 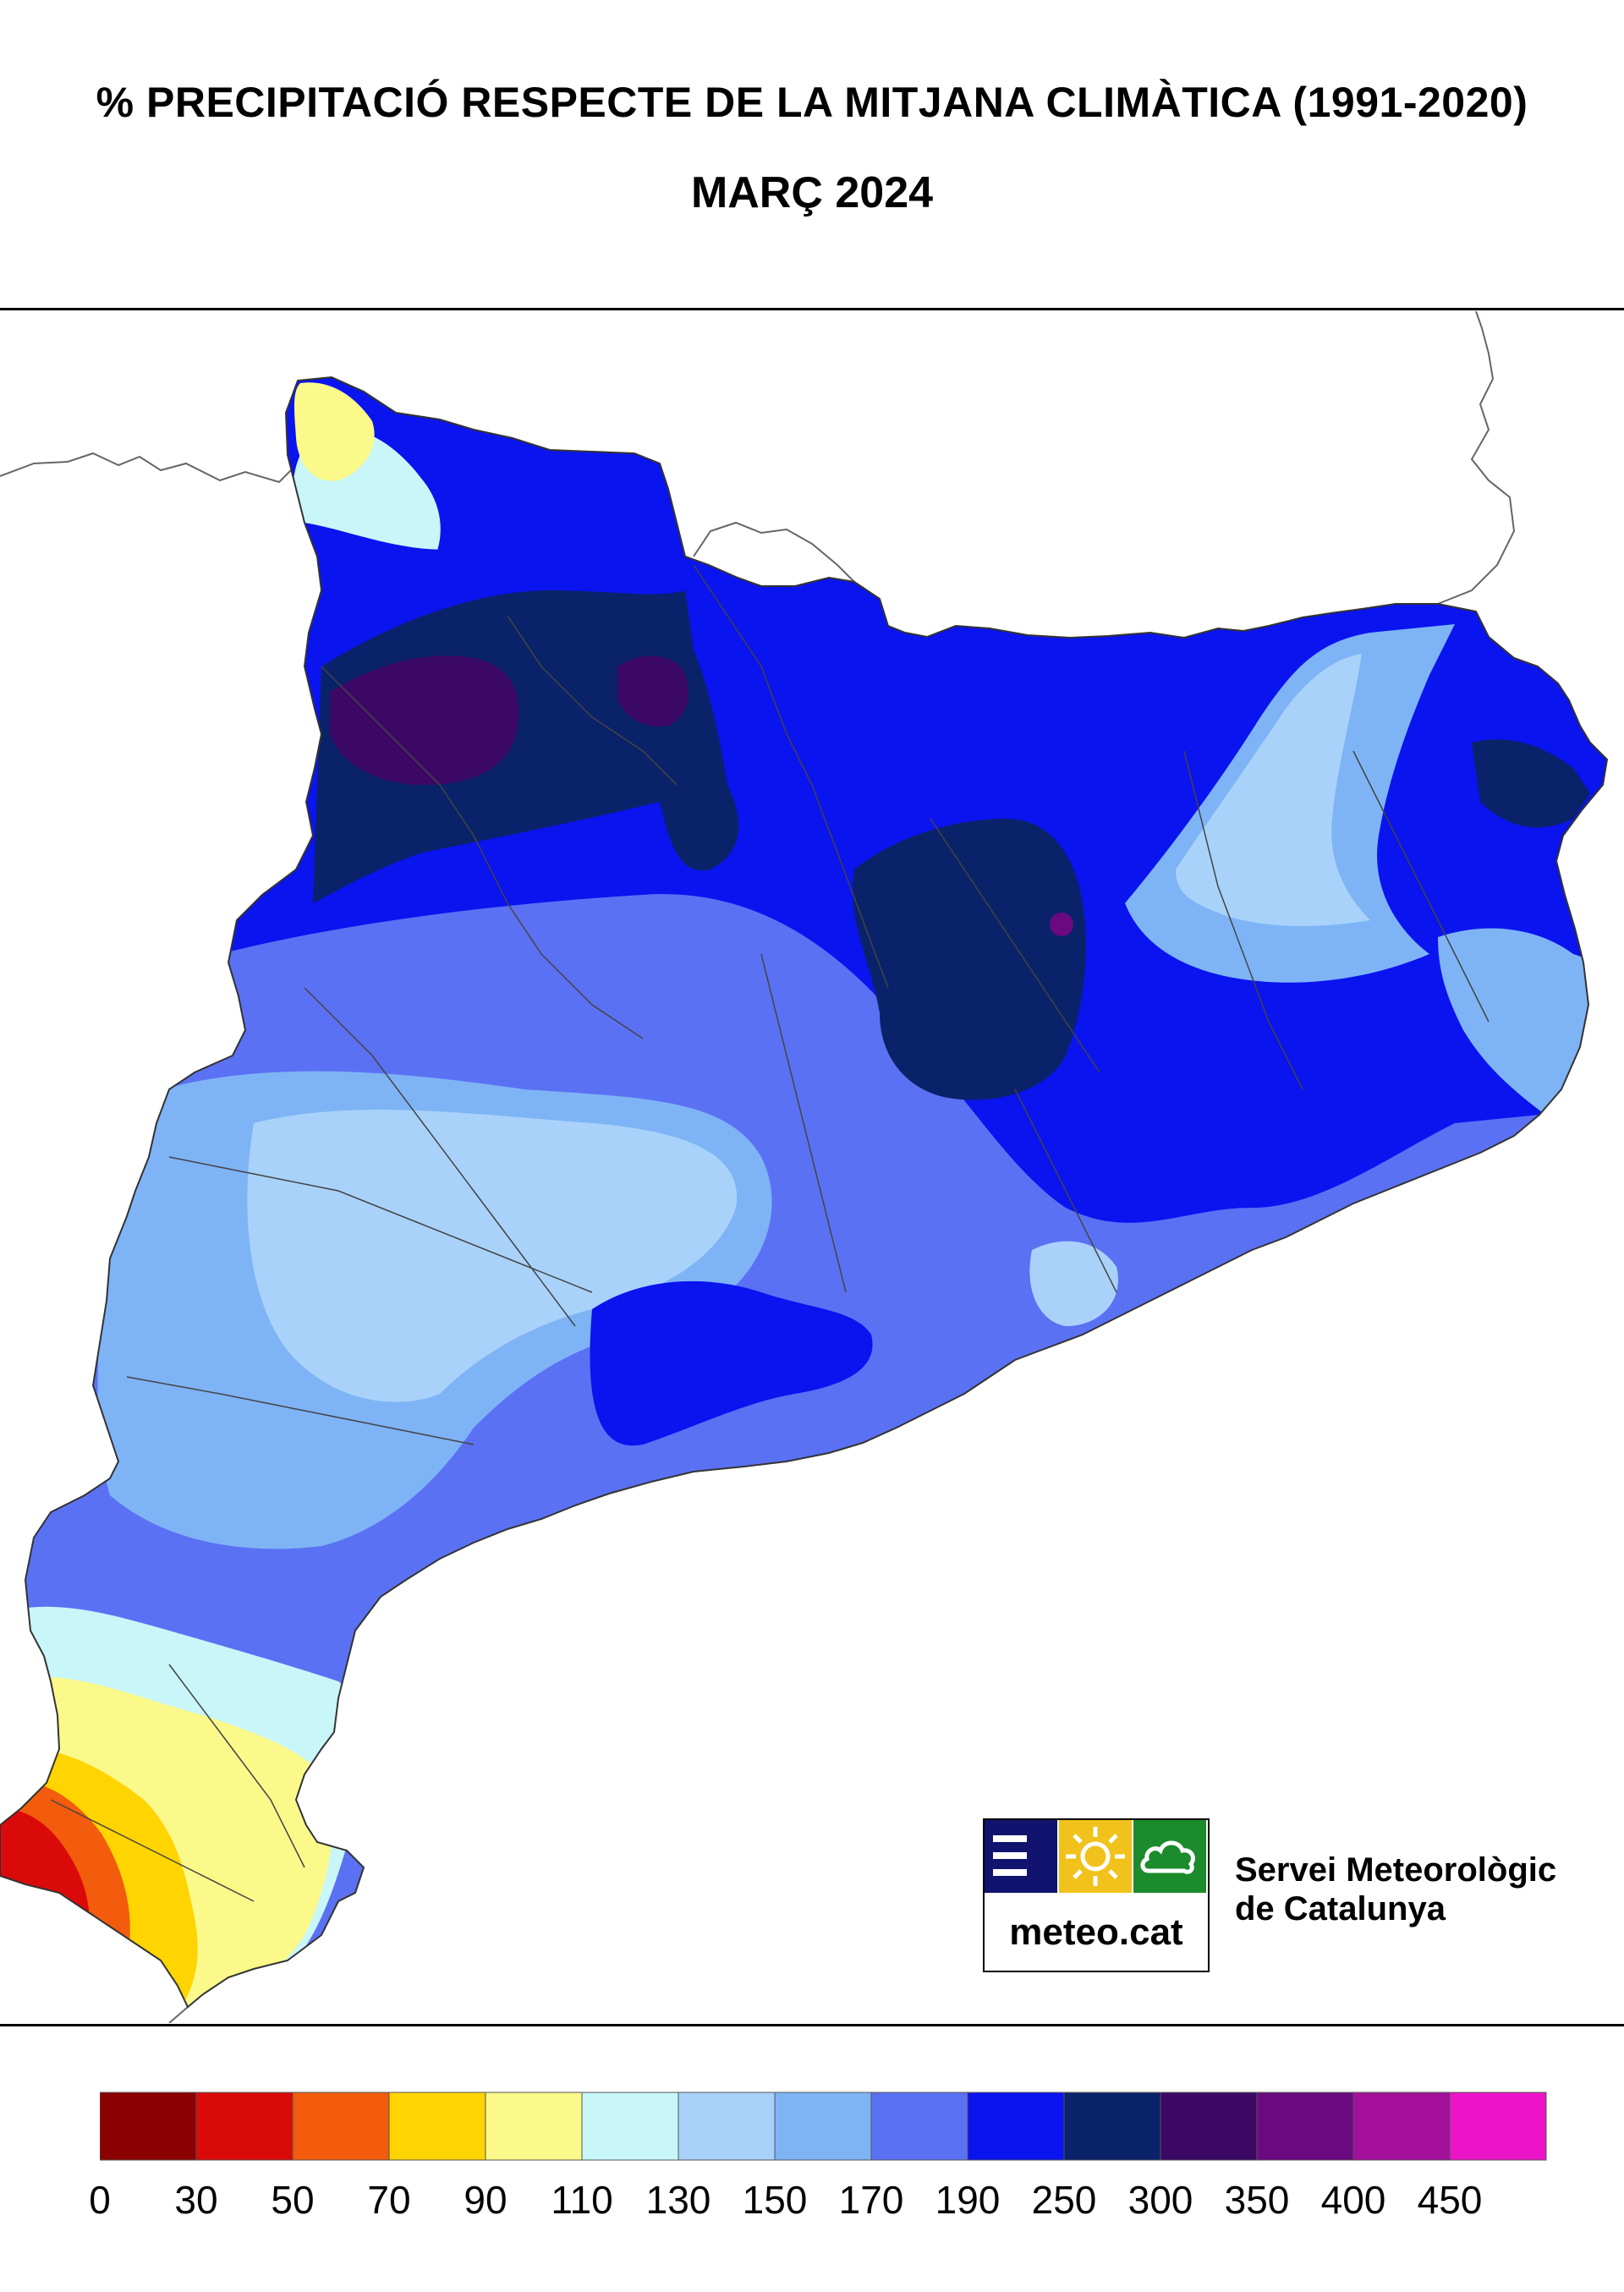 I want to click on field-300-350-north, so click(x=653, y=691).